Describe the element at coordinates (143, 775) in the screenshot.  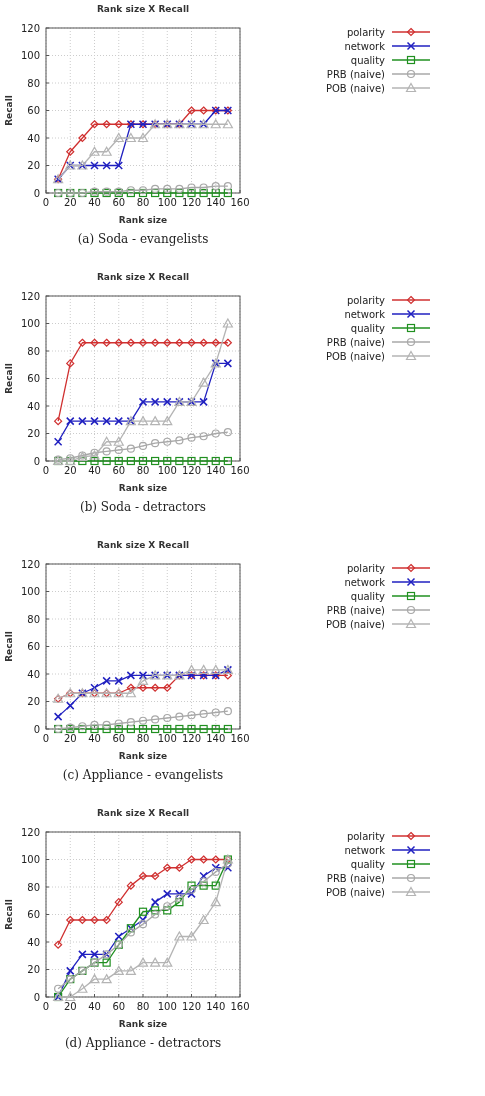
I see `text: (c) Appliance - evangelists` at that location.